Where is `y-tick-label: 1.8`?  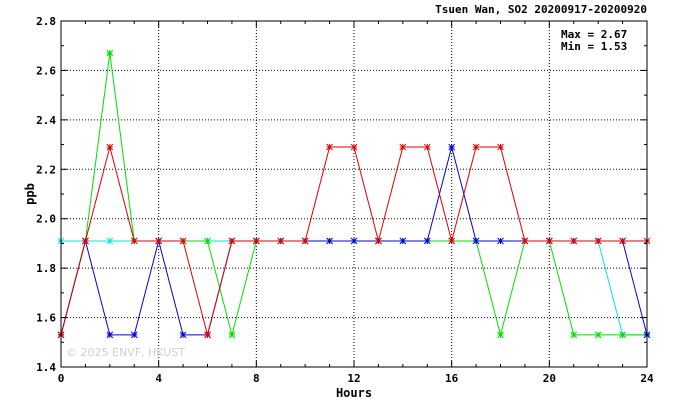 y-tick-label: 1.8 is located at coordinates (46, 268).